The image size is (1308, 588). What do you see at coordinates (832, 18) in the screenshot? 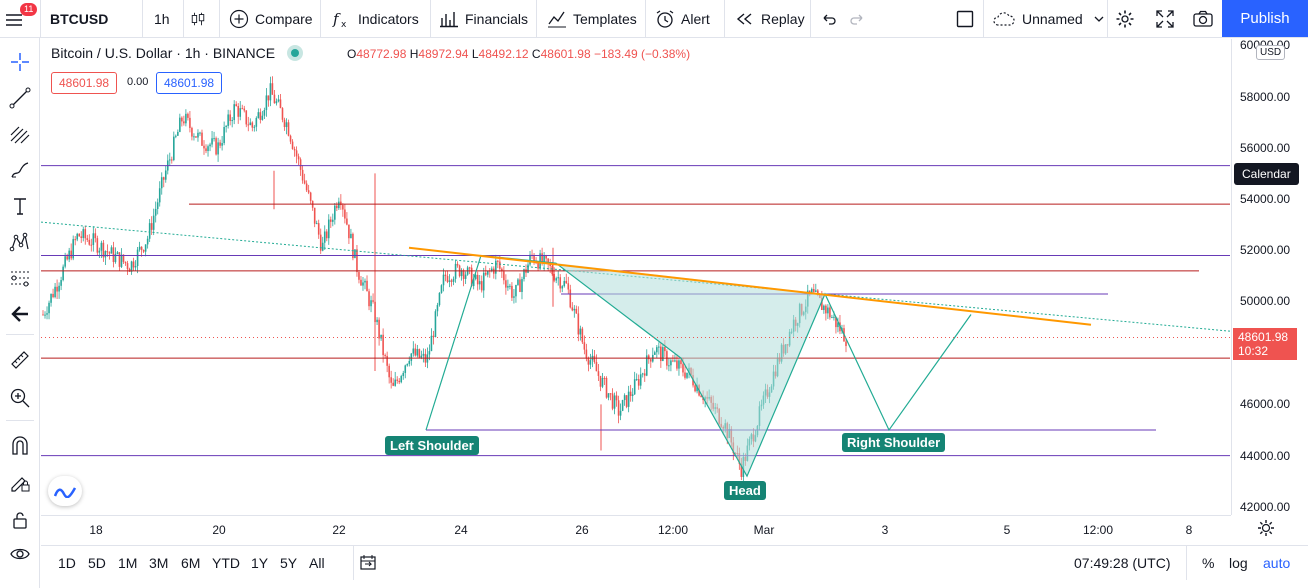
I see `undo-button` at bounding box center [832, 18].